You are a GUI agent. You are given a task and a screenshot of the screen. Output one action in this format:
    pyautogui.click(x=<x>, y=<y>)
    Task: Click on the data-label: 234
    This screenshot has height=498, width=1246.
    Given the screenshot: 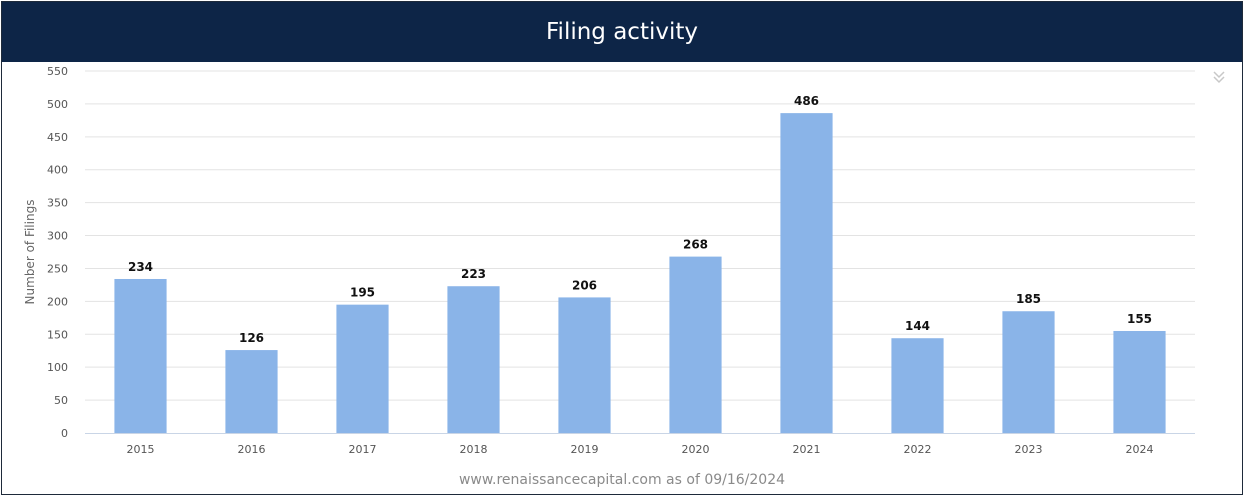 What is the action you would take?
    pyautogui.click(x=140, y=267)
    